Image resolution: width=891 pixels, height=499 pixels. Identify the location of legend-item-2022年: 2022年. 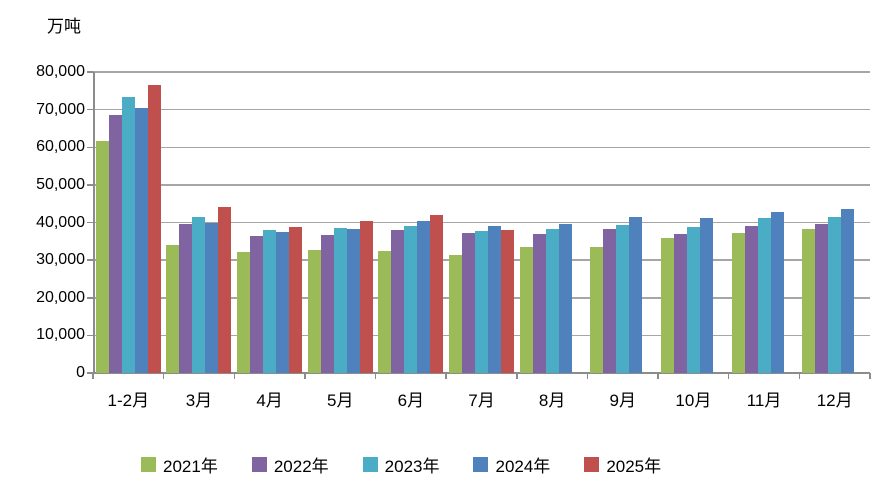
(290, 464).